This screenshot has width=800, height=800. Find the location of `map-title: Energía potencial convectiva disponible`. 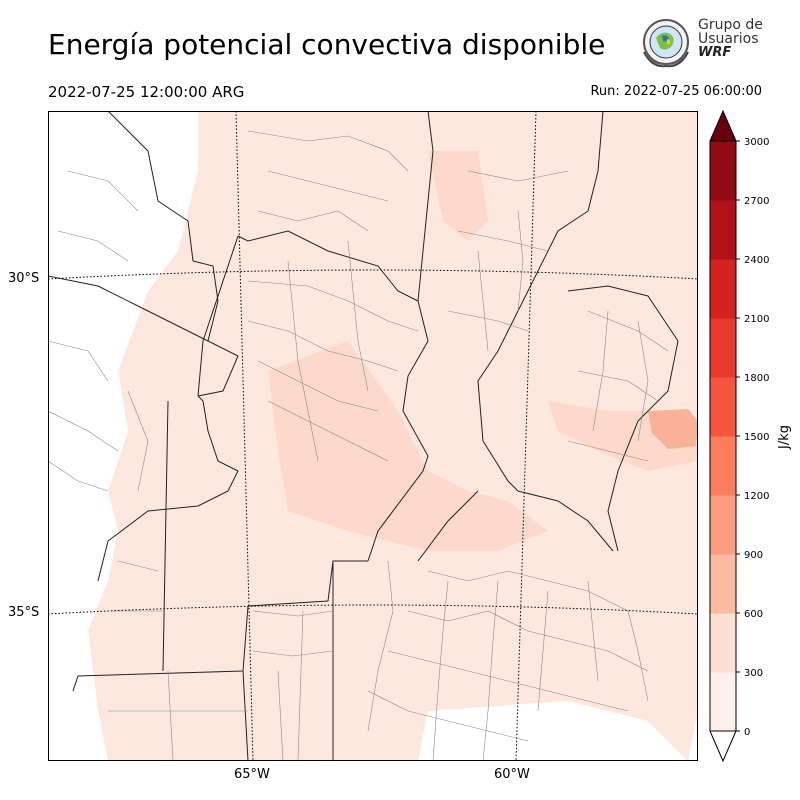

map-title: Energía potencial convectiva disponible is located at coordinates (327, 44).